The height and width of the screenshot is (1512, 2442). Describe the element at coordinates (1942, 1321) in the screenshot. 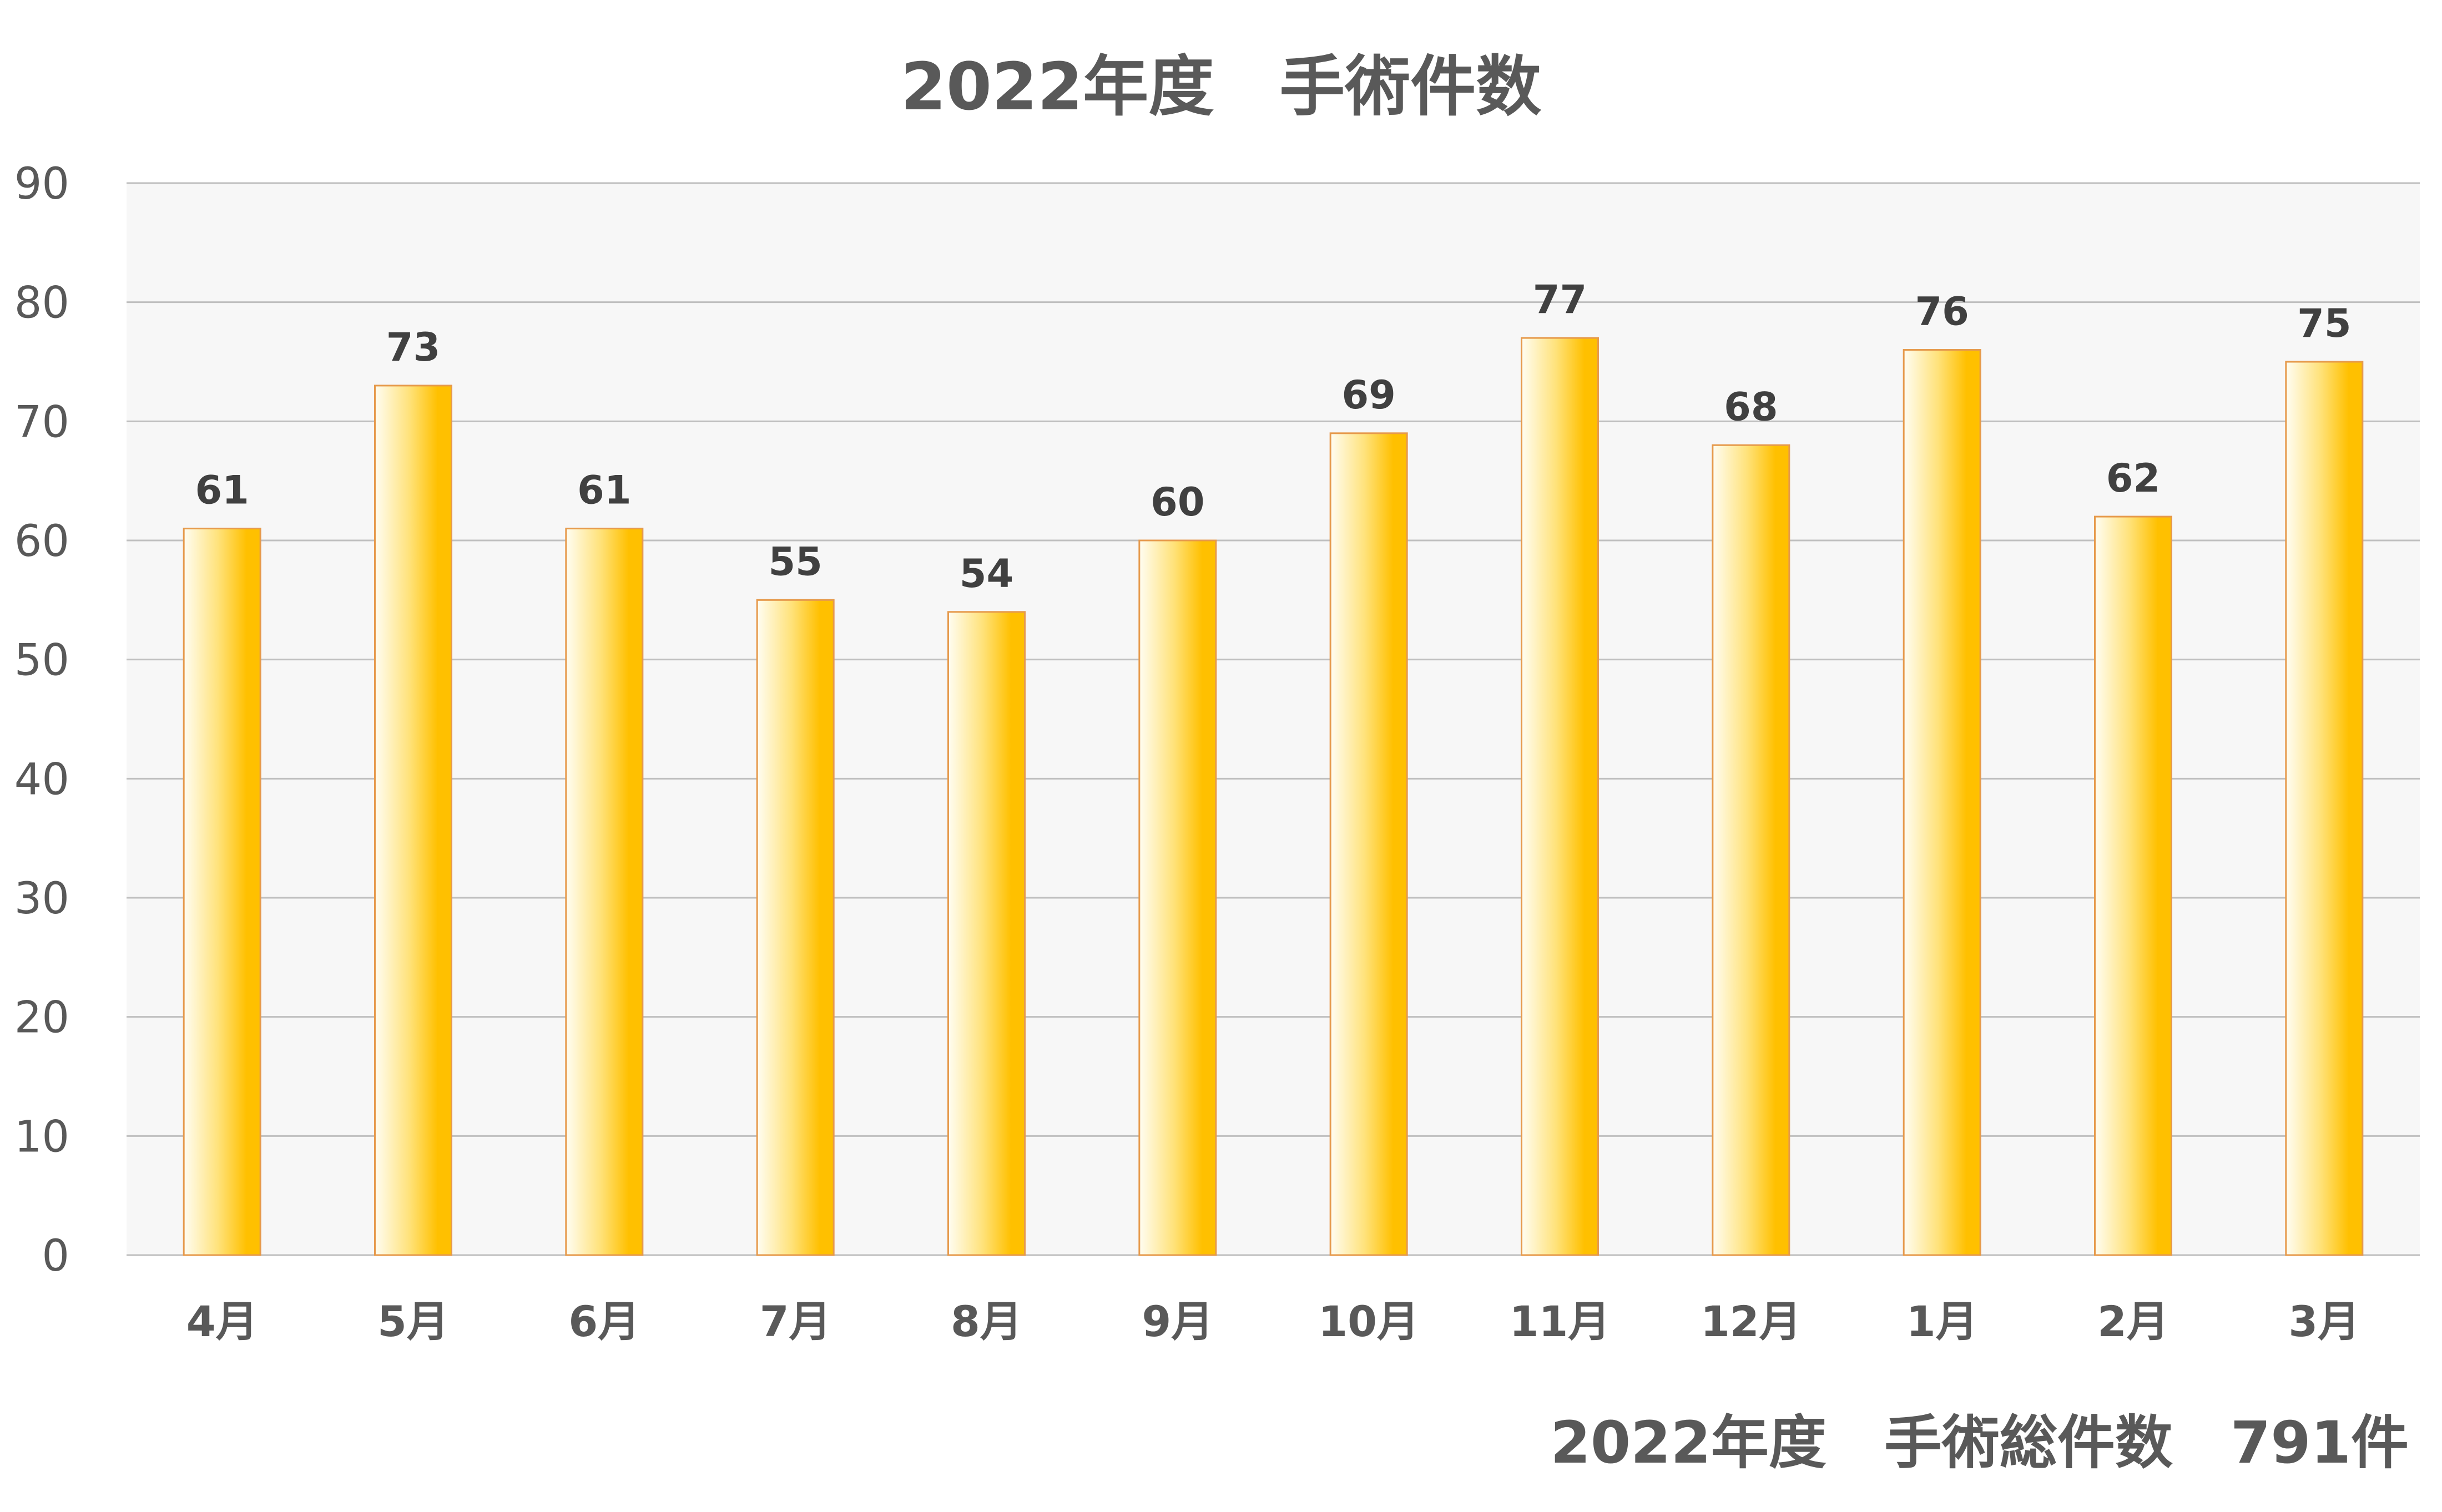

I see `x-tick-label: 1月` at that location.